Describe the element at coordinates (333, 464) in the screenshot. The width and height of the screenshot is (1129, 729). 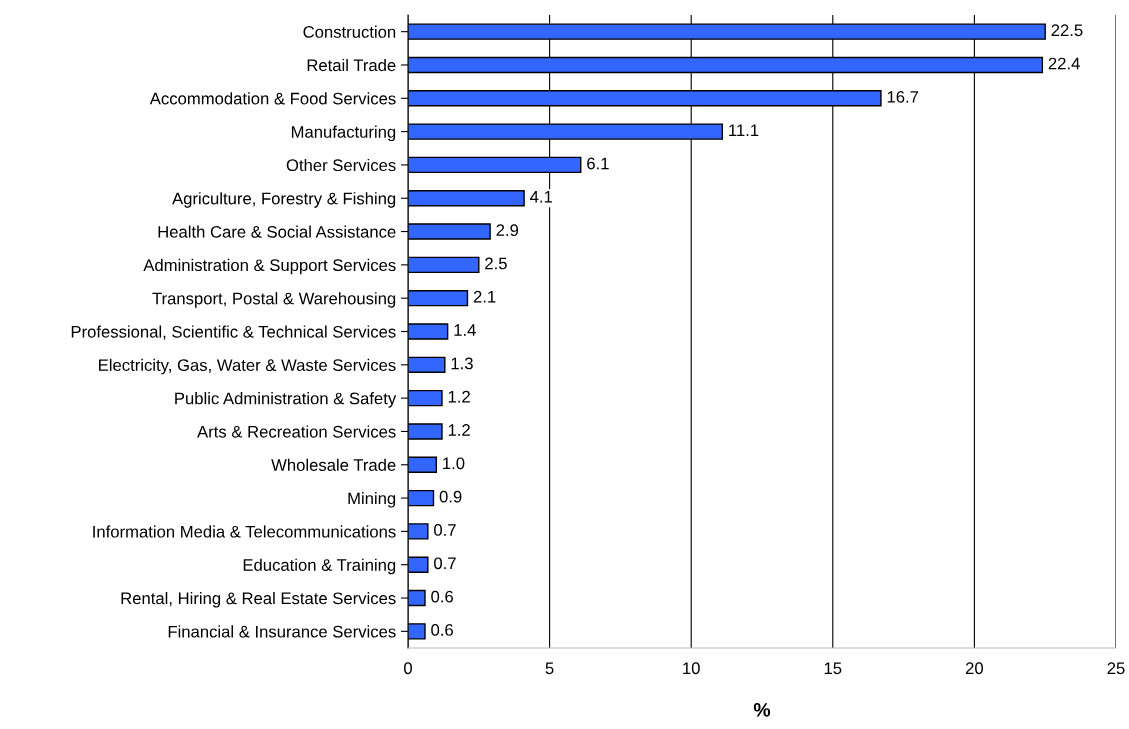
I see `y-tick-label: Wholesale Trade` at that location.